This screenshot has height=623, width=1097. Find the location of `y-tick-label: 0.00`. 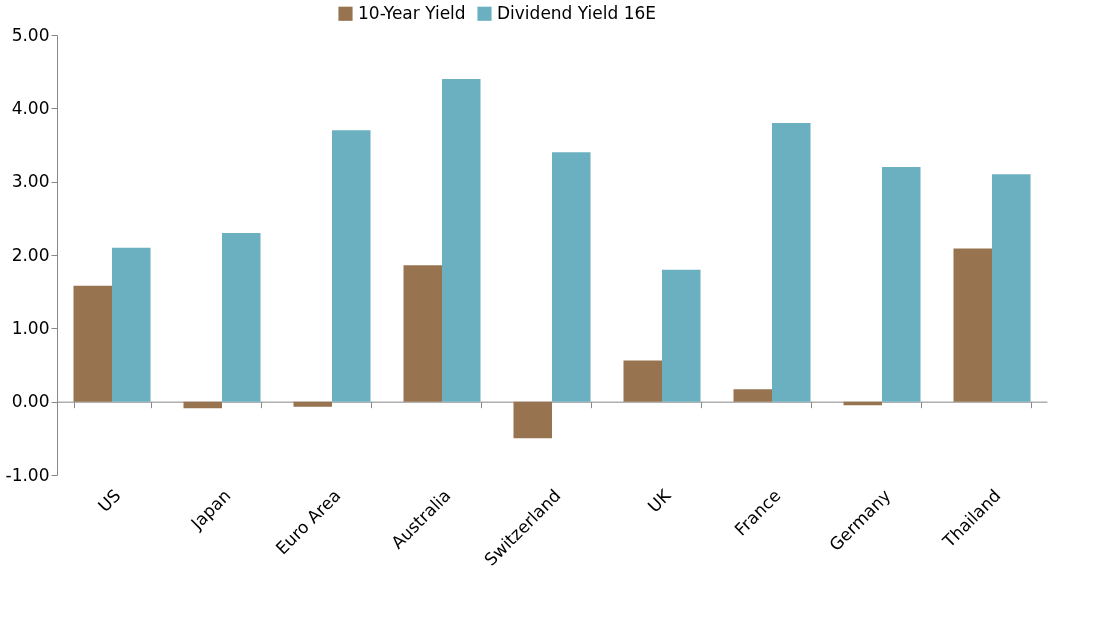

y-tick-label: 0.00 is located at coordinates (30, 401).